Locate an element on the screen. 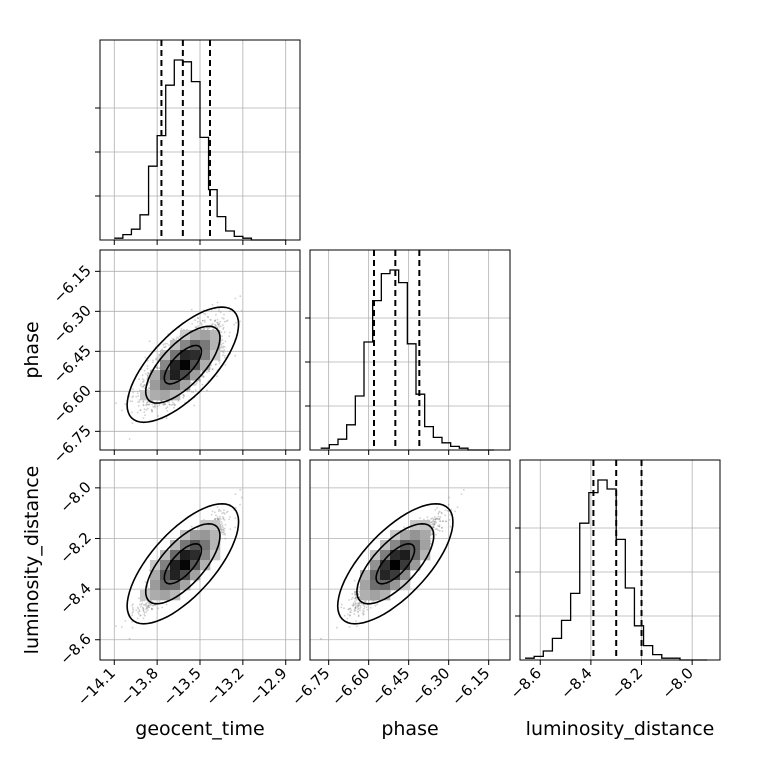 Image resolution: width=760 pixels, height=760 pixels. panel-frame is located at coordinates (620, 560).